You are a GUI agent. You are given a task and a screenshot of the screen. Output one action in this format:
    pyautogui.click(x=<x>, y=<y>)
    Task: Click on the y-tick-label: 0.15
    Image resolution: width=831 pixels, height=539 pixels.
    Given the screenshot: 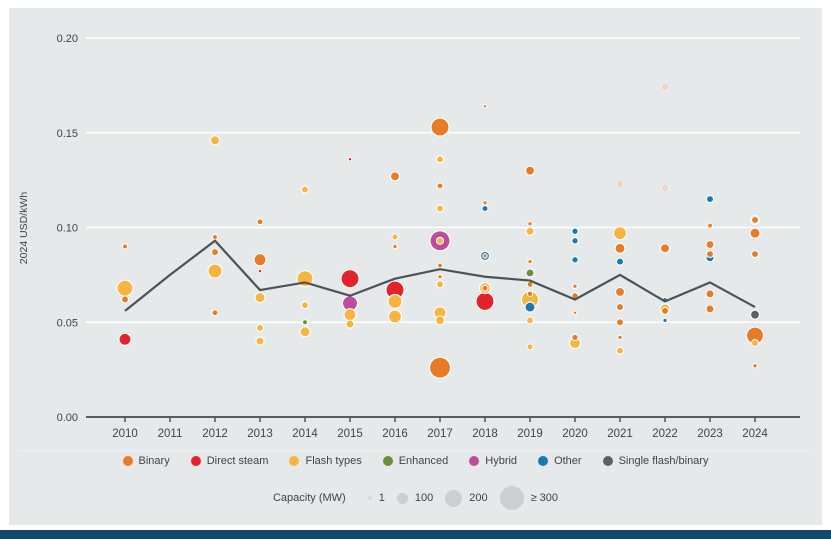 What is the action you would take?
    pyautogui.click(x=67, y=134)
    